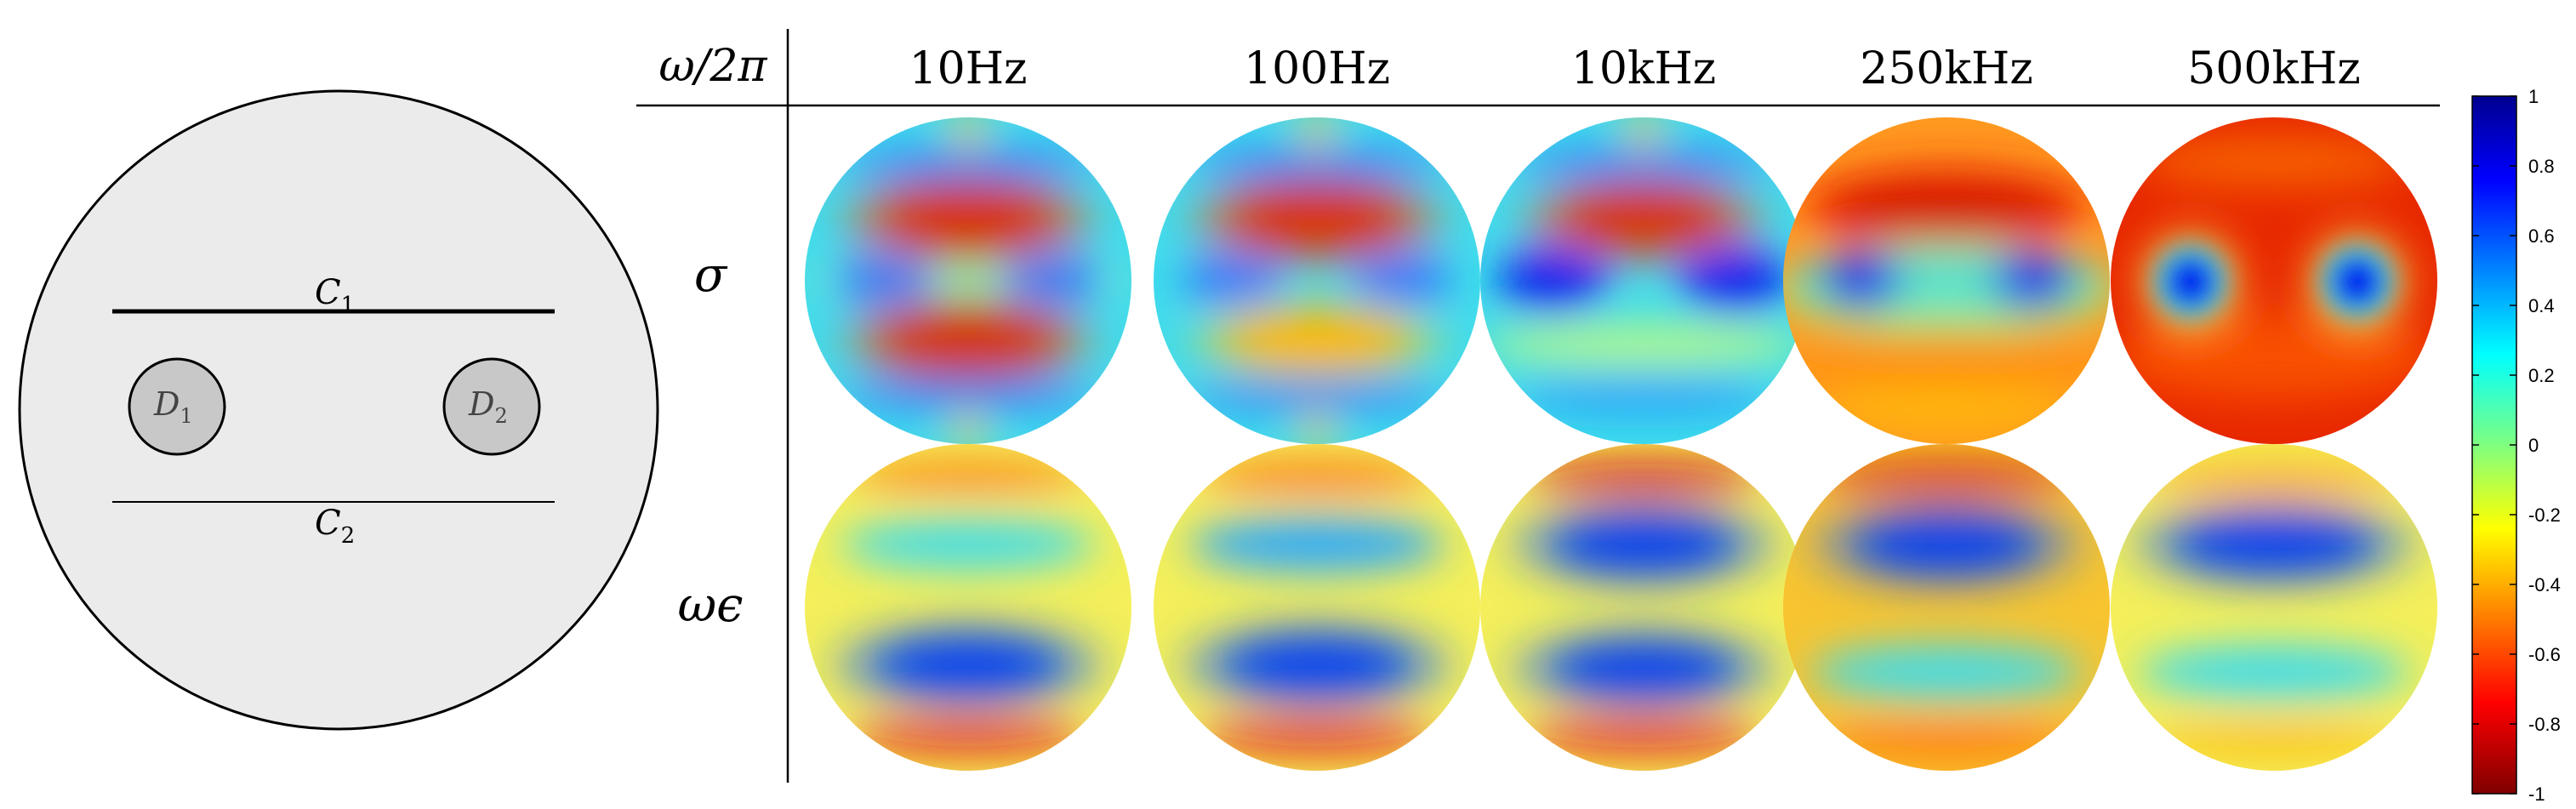 The image size is (2576, 809). I want to click on reconstruction-omega-epsilon-100hz, so click(1317, 607).